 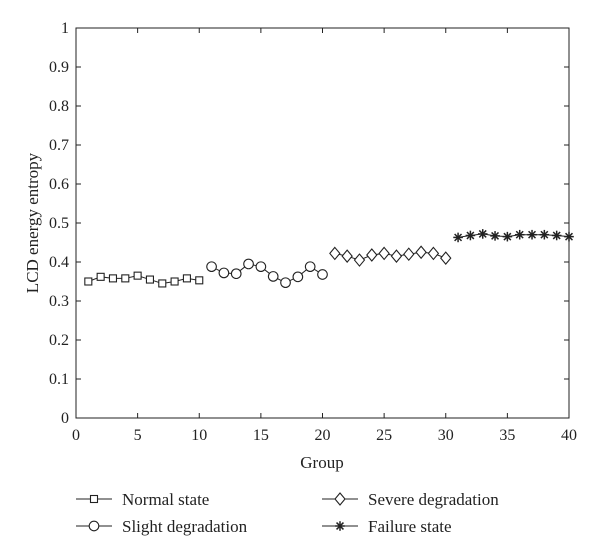 I want to click on x-tick-label: 10, so click(x=199, y=435).